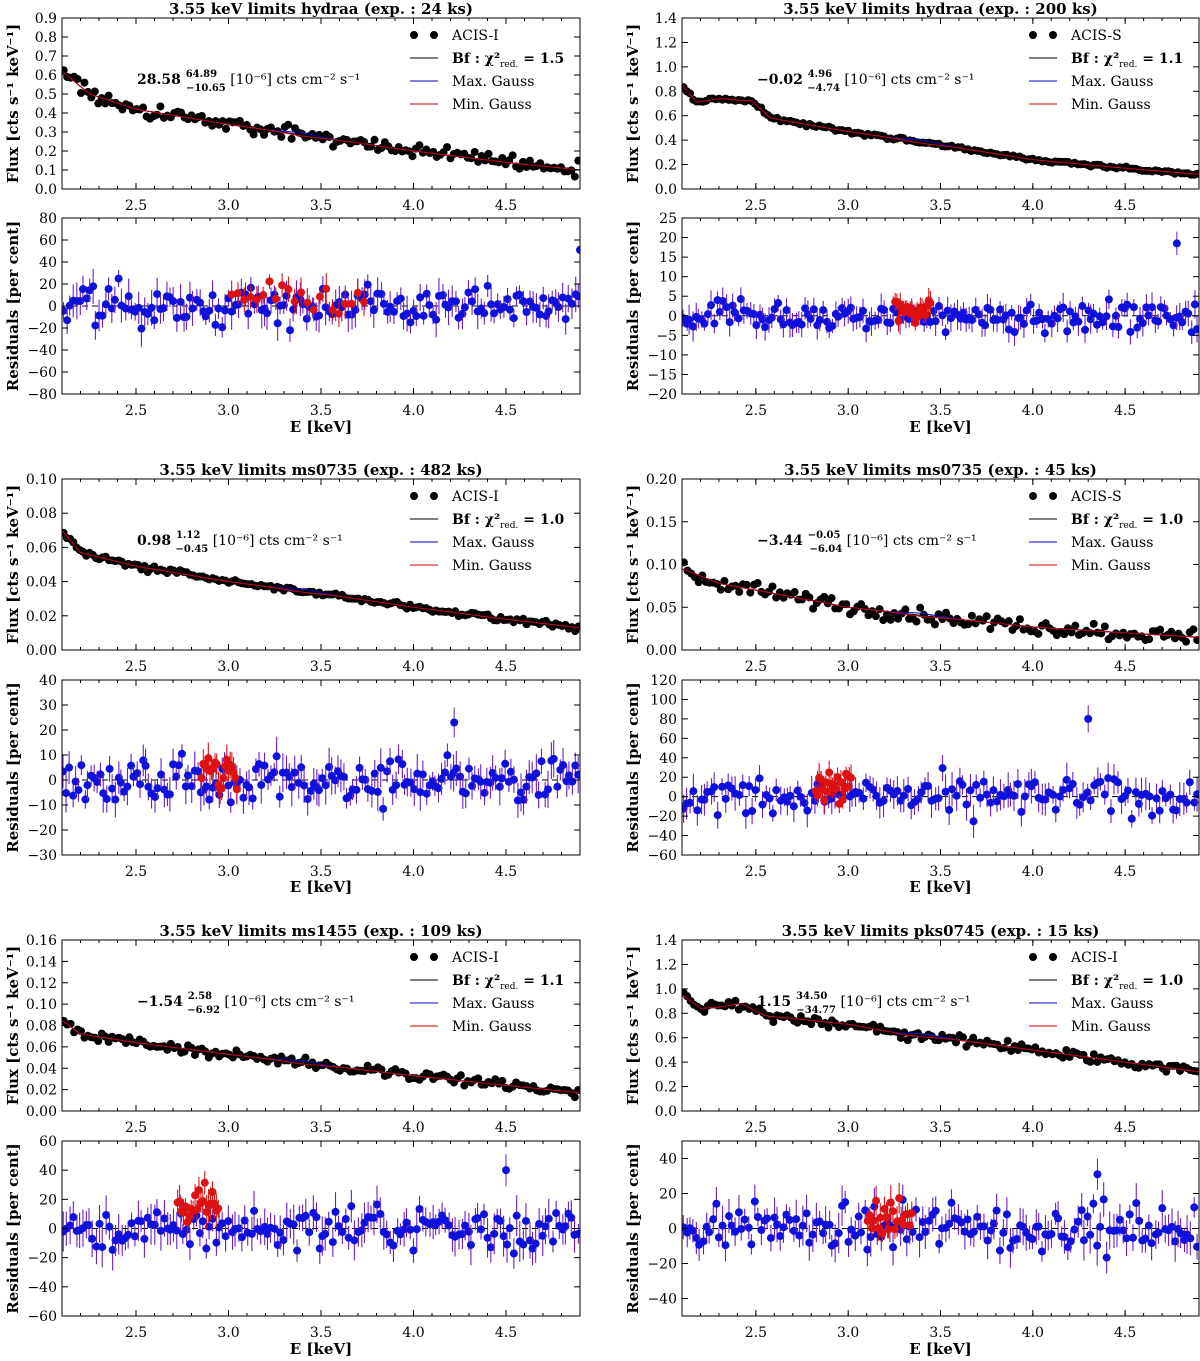 The image size is (1200, 1361). I want to click on resid-ytick-label: −20, so click(662, 395).